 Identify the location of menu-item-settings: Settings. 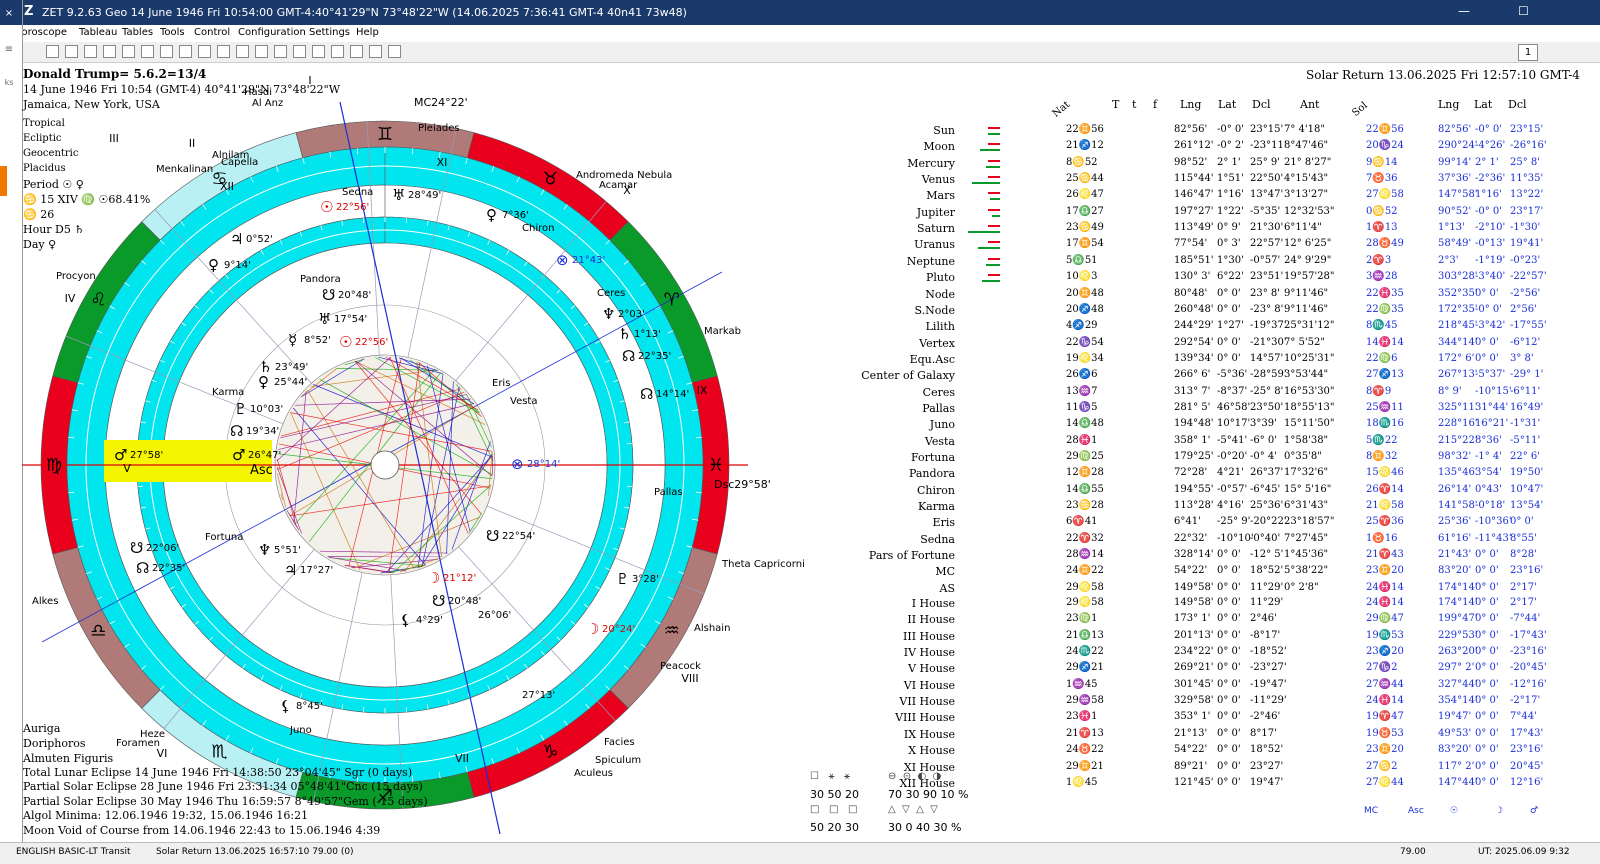
(330, 32).